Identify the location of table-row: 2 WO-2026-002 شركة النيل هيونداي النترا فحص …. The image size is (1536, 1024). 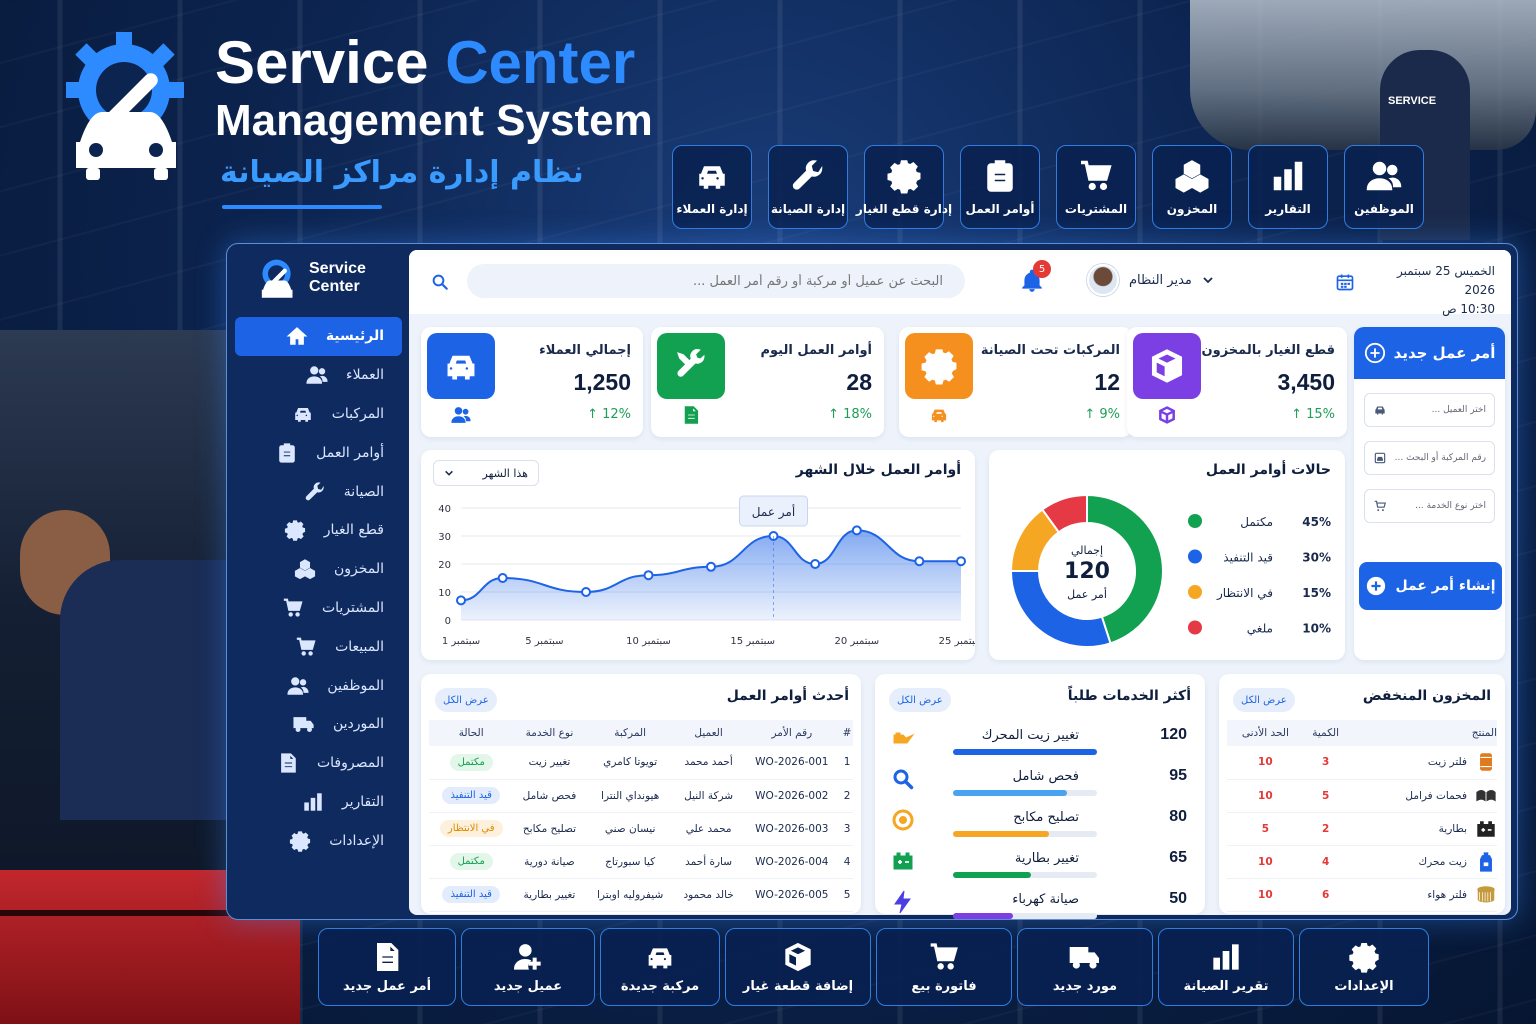
(641, 796).